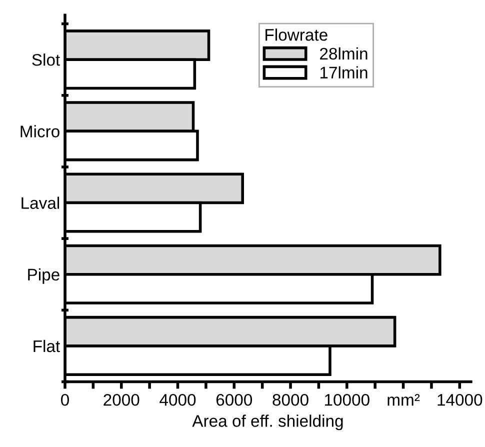 The width and height of the screenshot is (485, 447). I want to click on legend-title: Flowrate, so click(297, 34).